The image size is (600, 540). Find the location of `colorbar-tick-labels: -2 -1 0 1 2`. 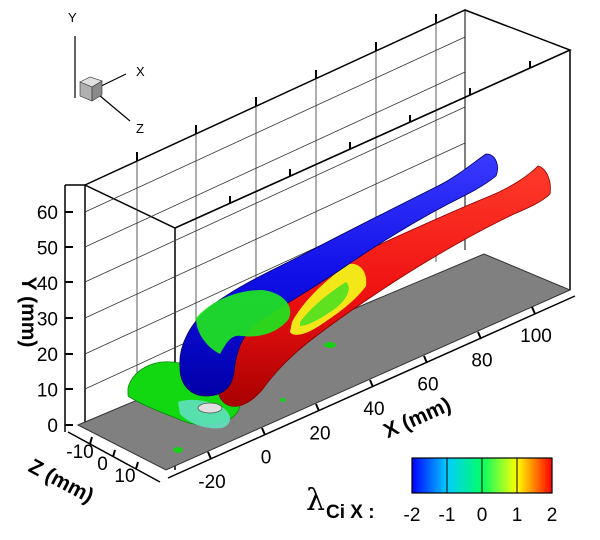

colorbar-tick-labels: -2 -1 0 1 2 is located at coordinates (481, 515).